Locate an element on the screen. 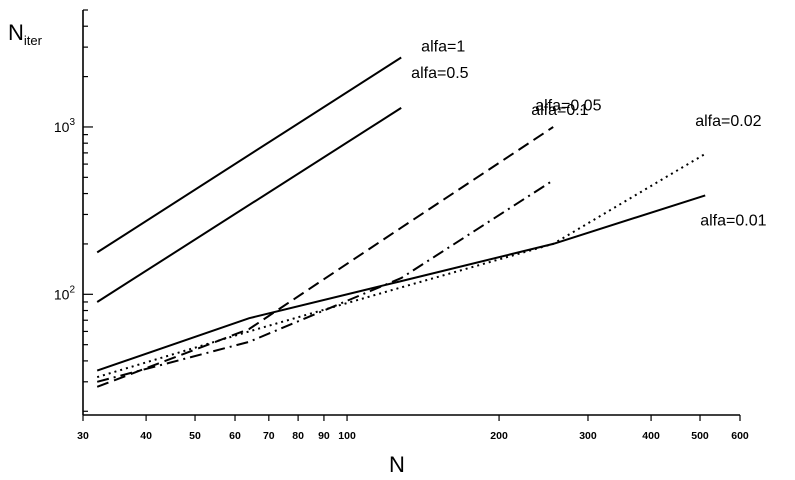  x-tick-label: 500 is located at coordinates (700, 436).